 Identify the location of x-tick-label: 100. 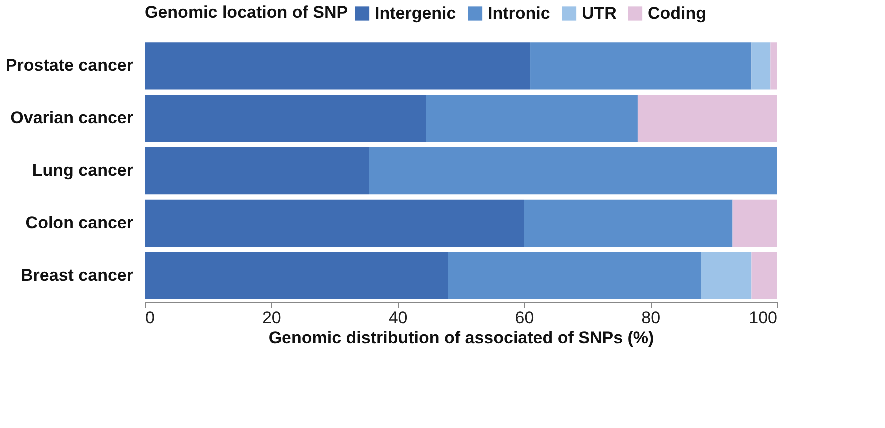
(763, 318).